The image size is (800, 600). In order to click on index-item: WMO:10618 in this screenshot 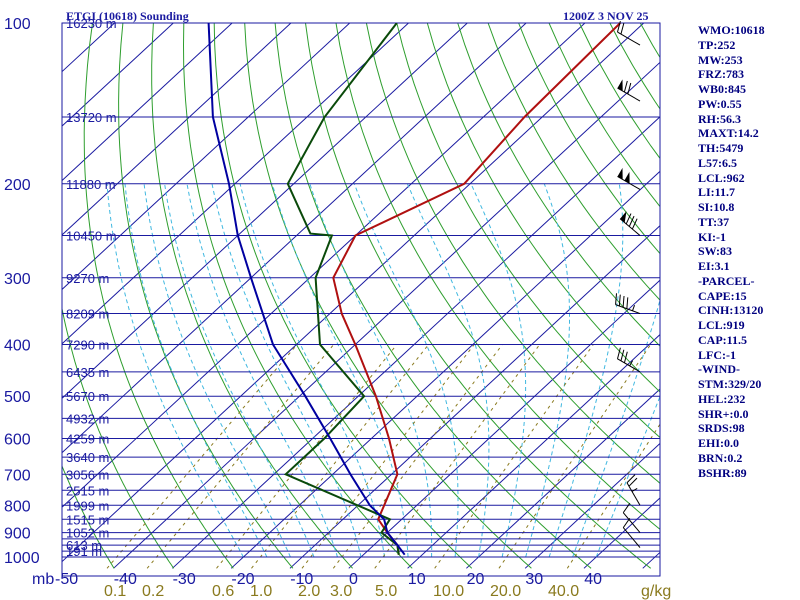, I will do `click(731, 30)`.